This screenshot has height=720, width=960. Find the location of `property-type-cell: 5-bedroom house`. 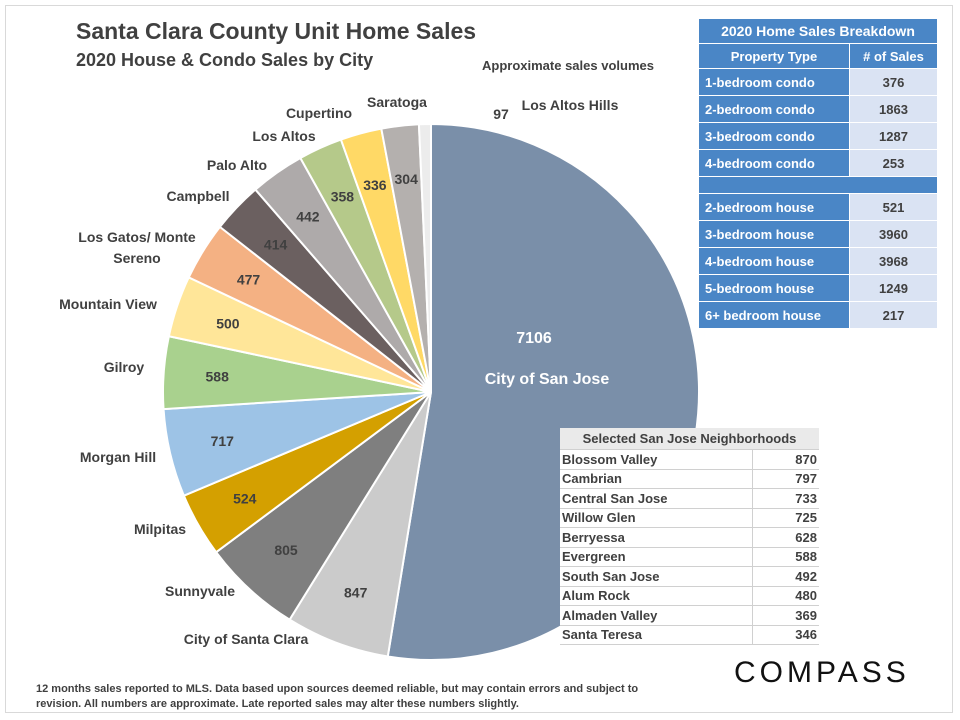

property-type-cell: 5-bedroom house is located at coordinates (774, 288).